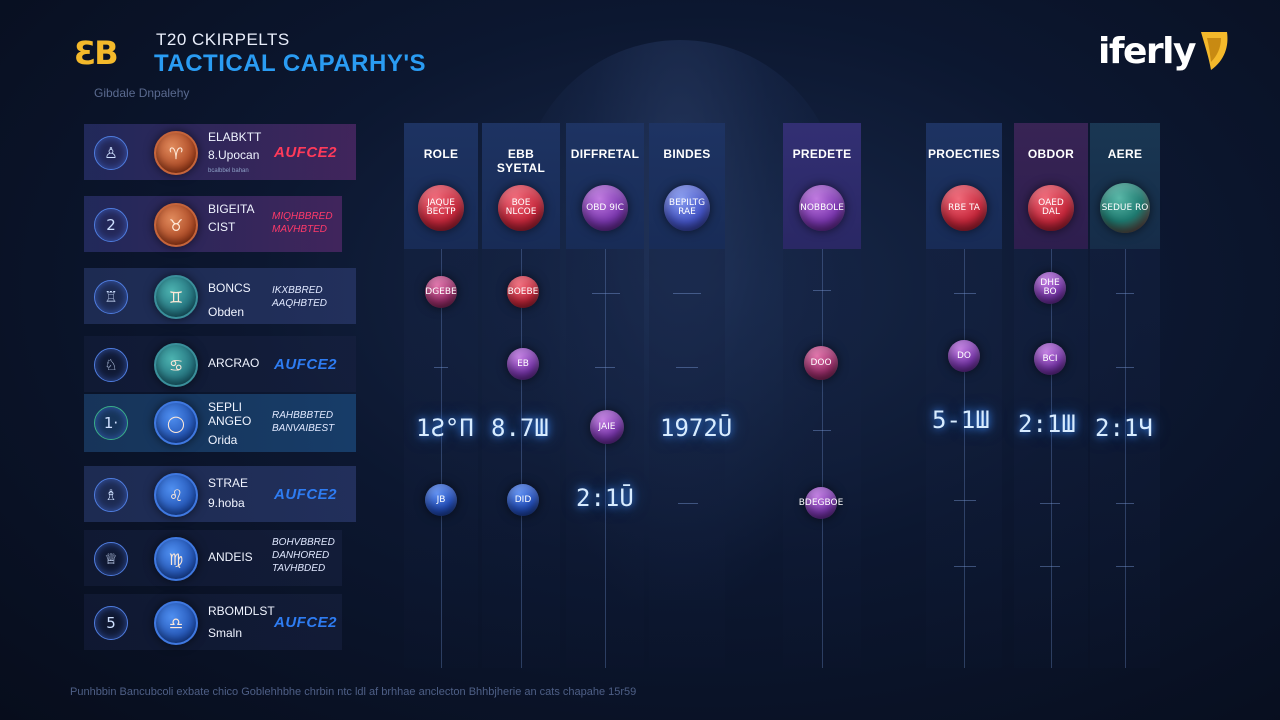 The image size is (1280, 720). I want to click on column-label: ROLE, so click(441, 154).